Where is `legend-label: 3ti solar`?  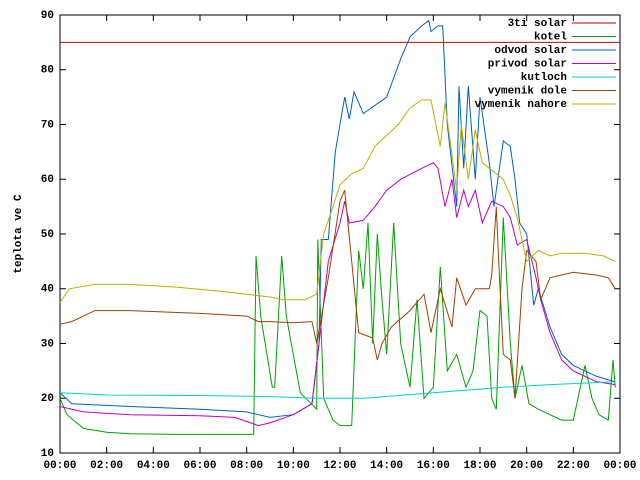
legend-label: 3ti solar is located at coordinates (537, 24).